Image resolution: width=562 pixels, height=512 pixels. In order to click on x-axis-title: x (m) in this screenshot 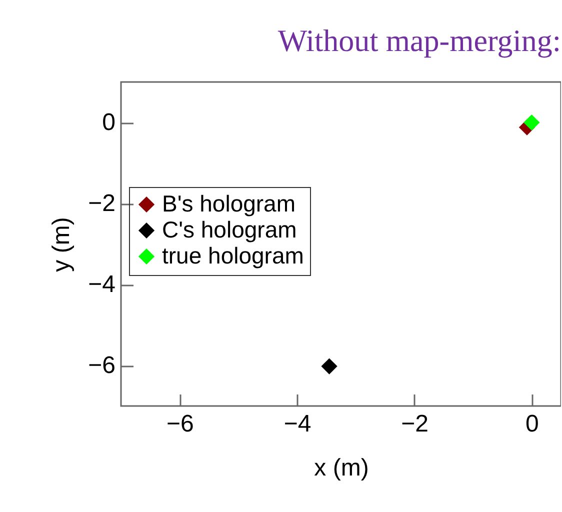, I will do `click(341, 468)`.